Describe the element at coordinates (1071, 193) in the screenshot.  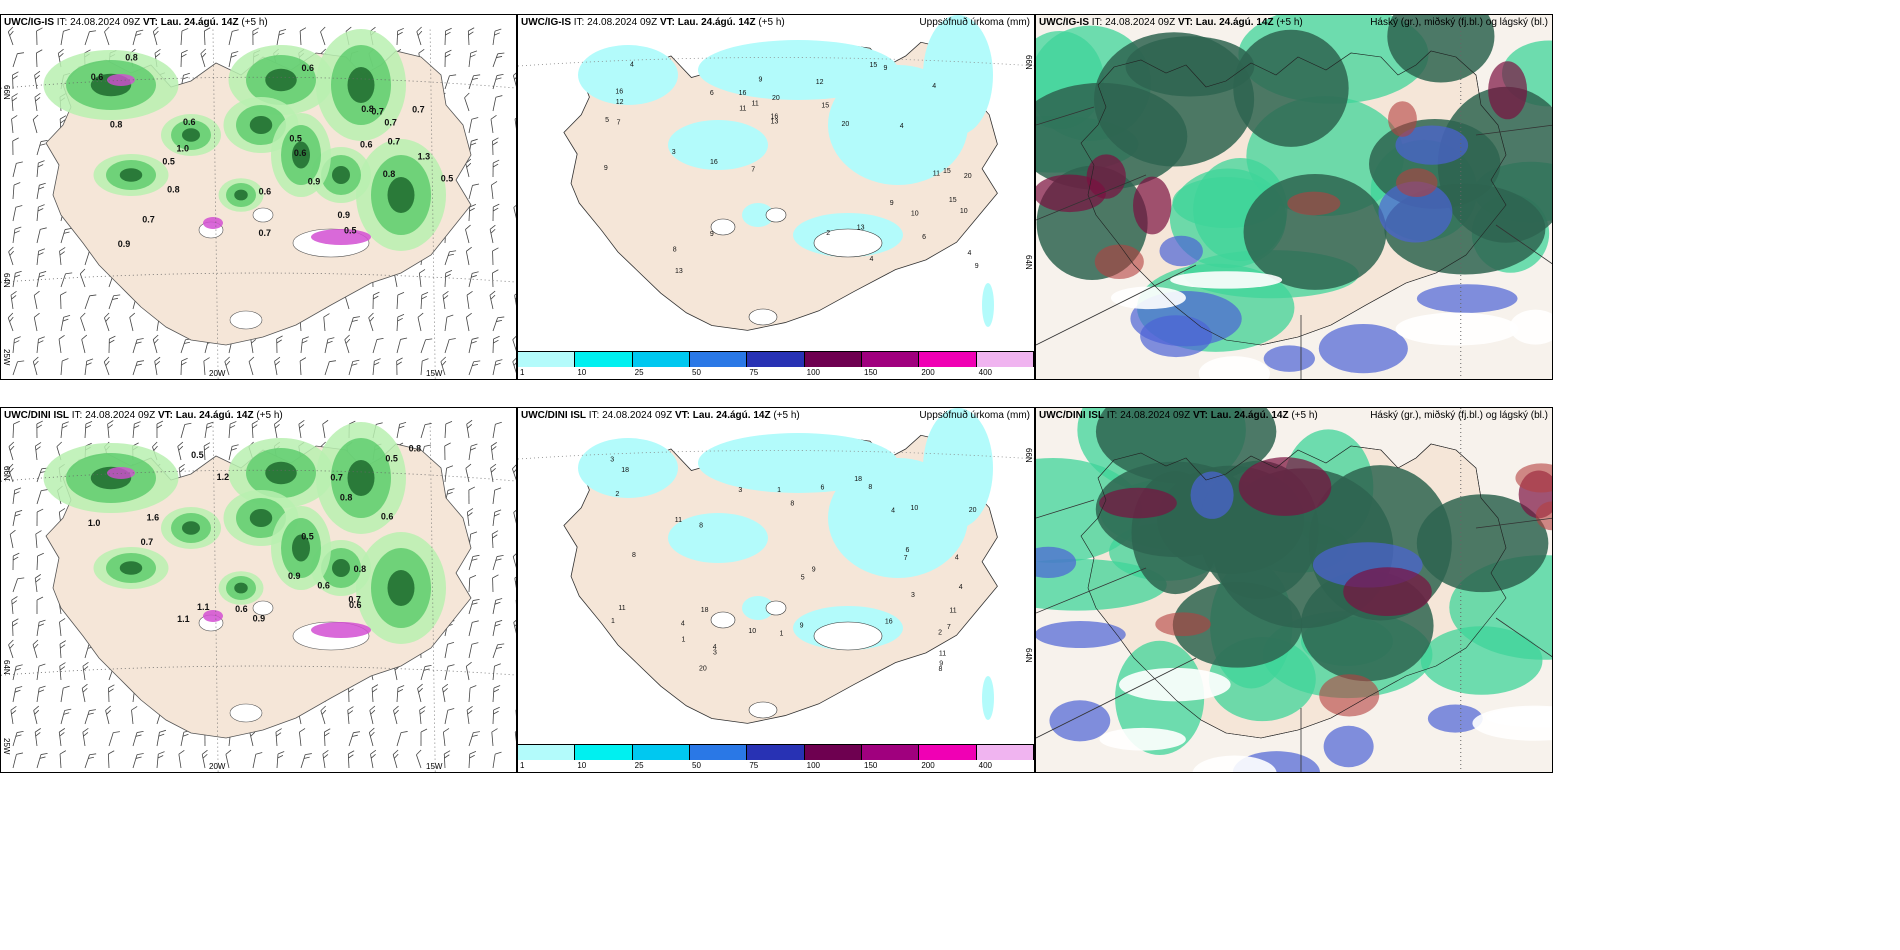
I see `cloud-maroon-area` at that location.